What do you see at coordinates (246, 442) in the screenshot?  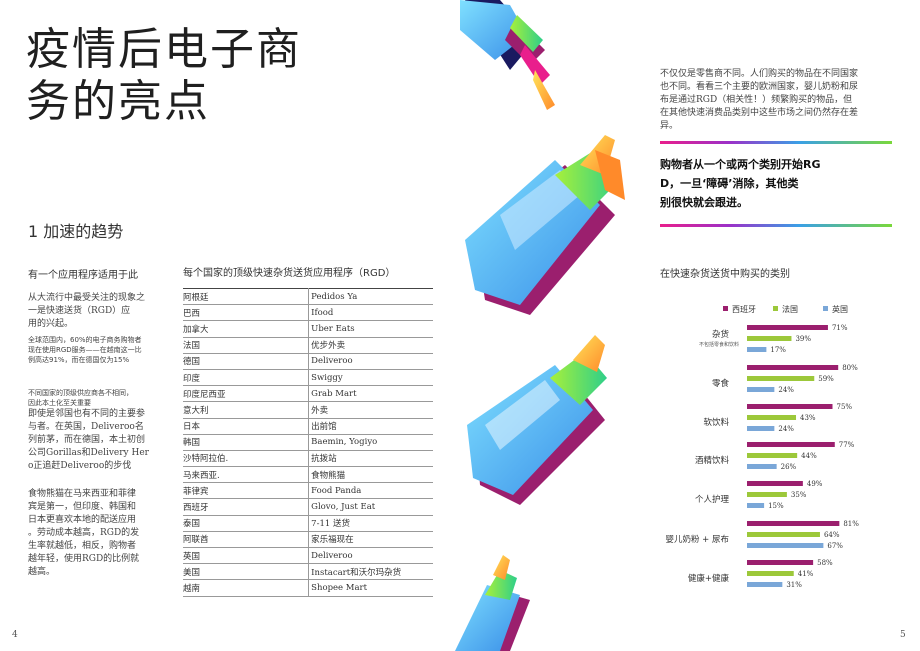 I see `country-cell: 韩国` at bounding box center [246, 442].